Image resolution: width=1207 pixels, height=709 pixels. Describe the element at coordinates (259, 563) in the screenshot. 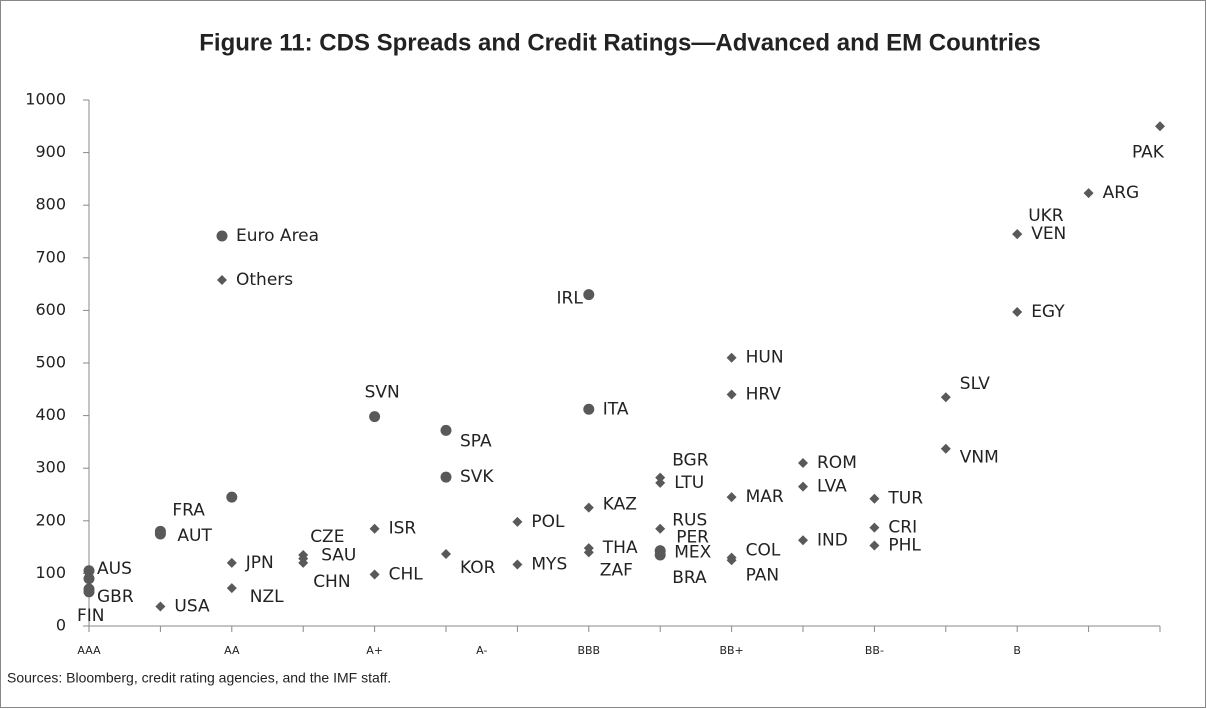

I see `point-label: JPN` at that location.